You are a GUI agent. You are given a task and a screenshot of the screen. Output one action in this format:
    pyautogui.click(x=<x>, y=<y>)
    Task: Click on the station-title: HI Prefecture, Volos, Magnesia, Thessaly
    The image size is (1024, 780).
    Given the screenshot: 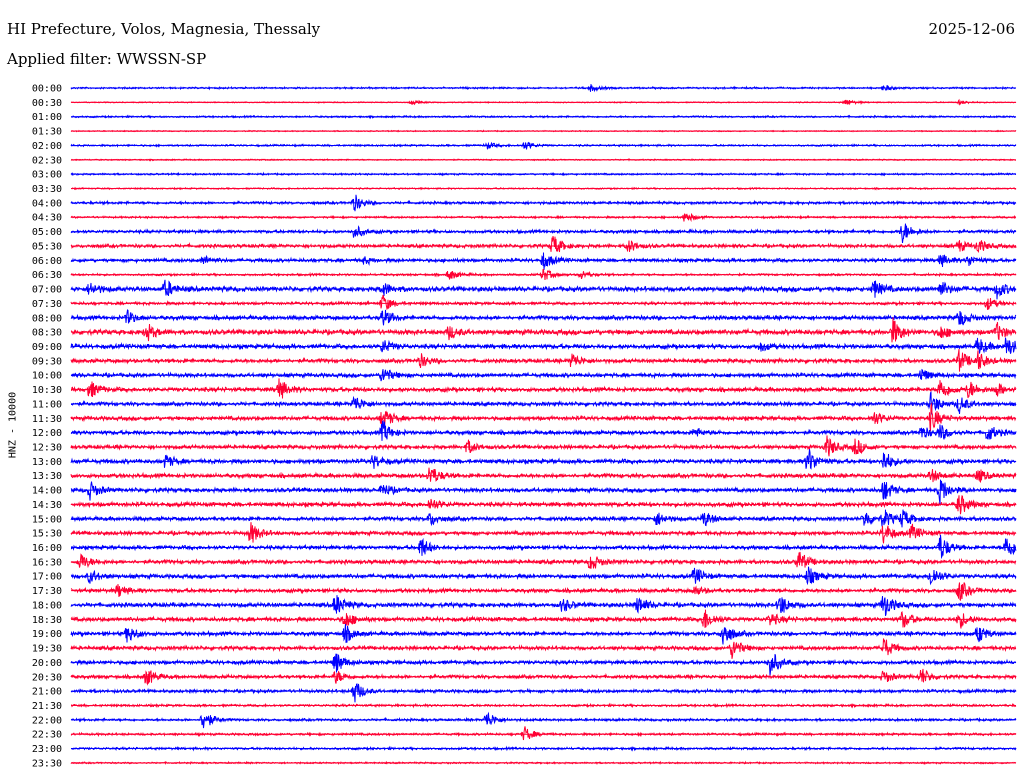 What is the action you would take?
    pyautogui.click(x=164, y=29)
    